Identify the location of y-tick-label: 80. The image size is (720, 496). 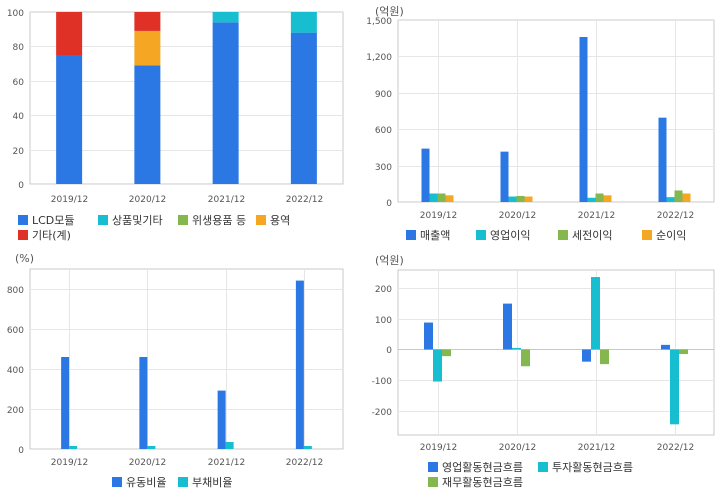
(19, 48).